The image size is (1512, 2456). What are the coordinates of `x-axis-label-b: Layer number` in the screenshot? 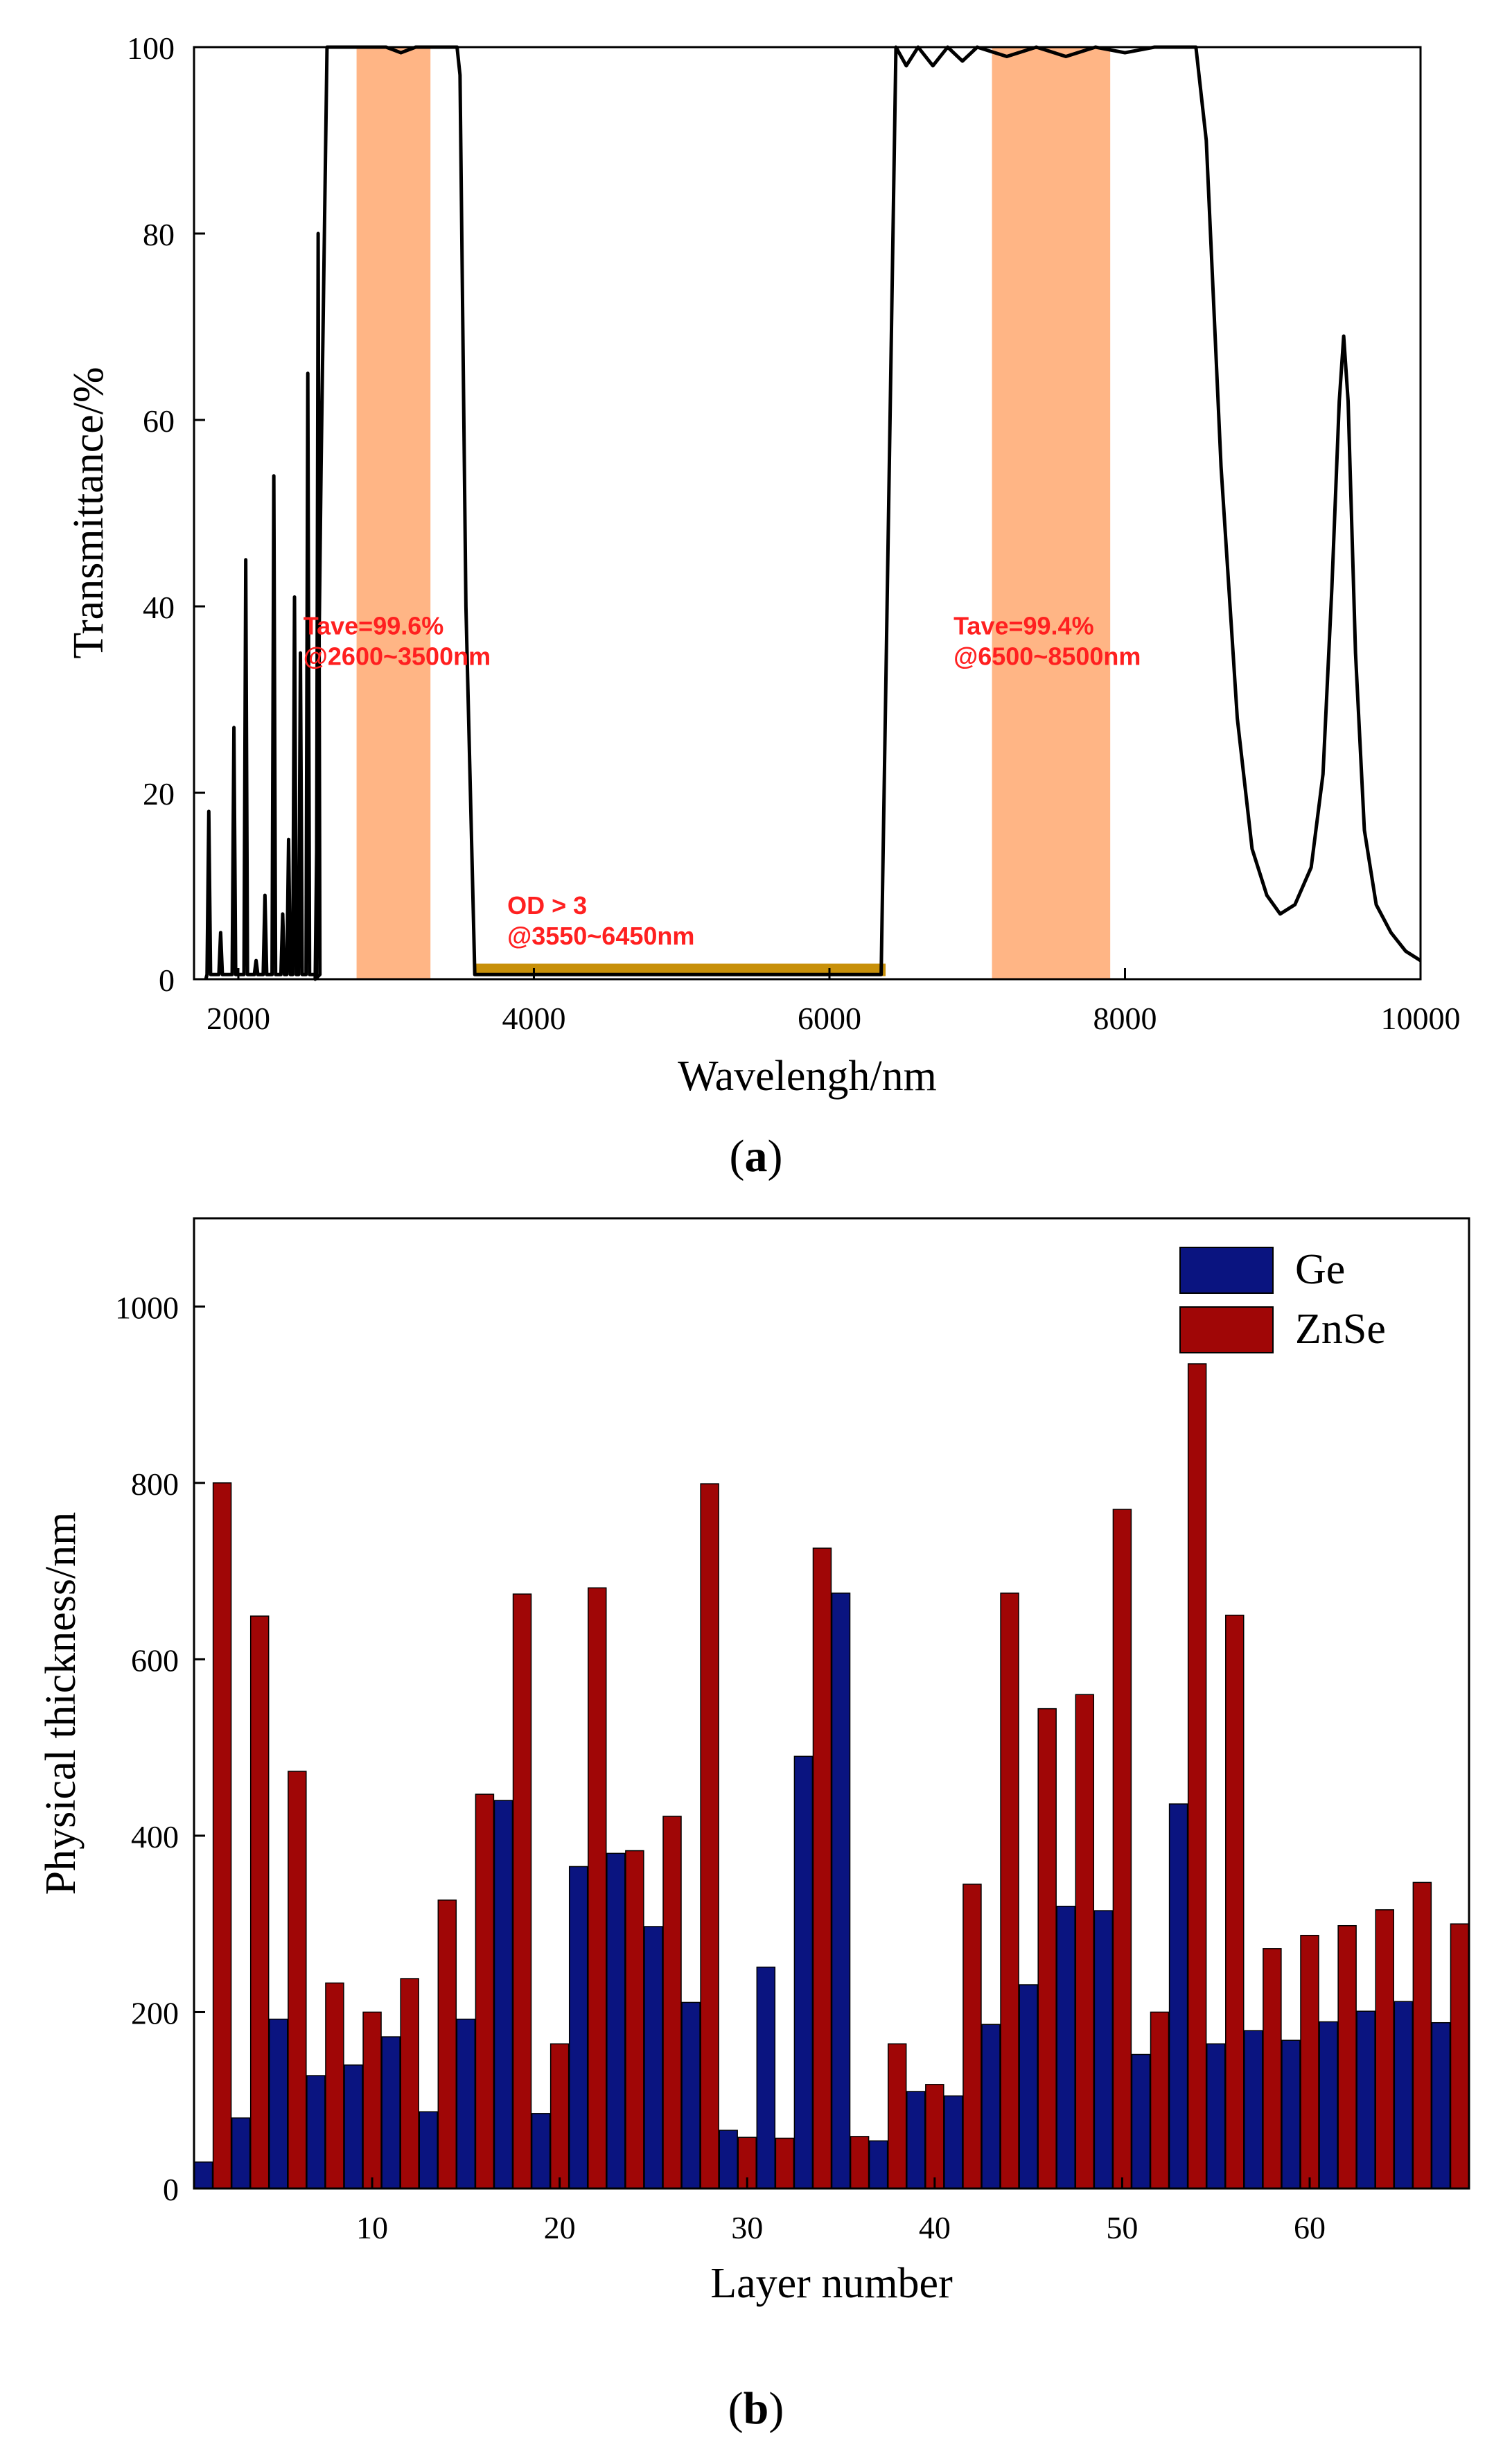 It's located at (831, 2283).